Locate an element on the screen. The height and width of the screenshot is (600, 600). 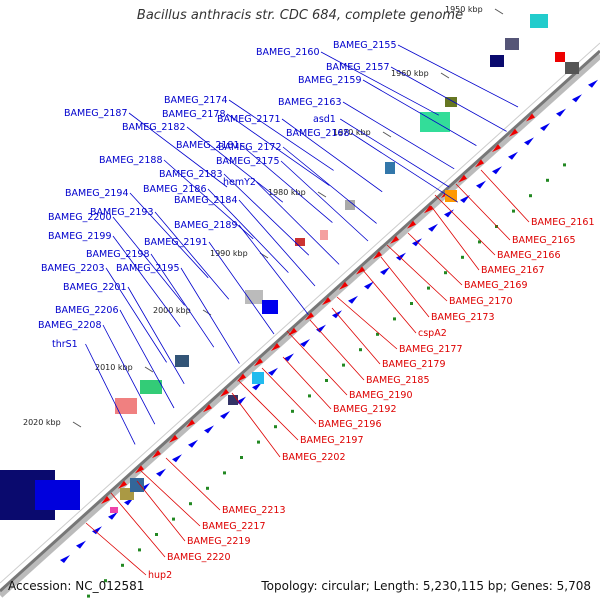
reverse-gene-label: BAMEG_2213 is located at coordinates (254, 510).